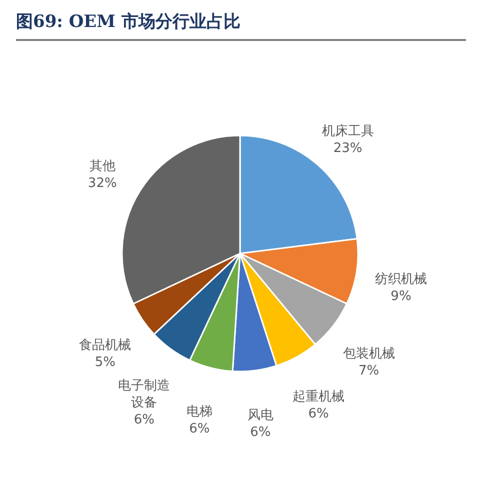 The height and width of the screenshot is (480, 480). I want to click on slice-label: 食品机械, so click(105, 346).